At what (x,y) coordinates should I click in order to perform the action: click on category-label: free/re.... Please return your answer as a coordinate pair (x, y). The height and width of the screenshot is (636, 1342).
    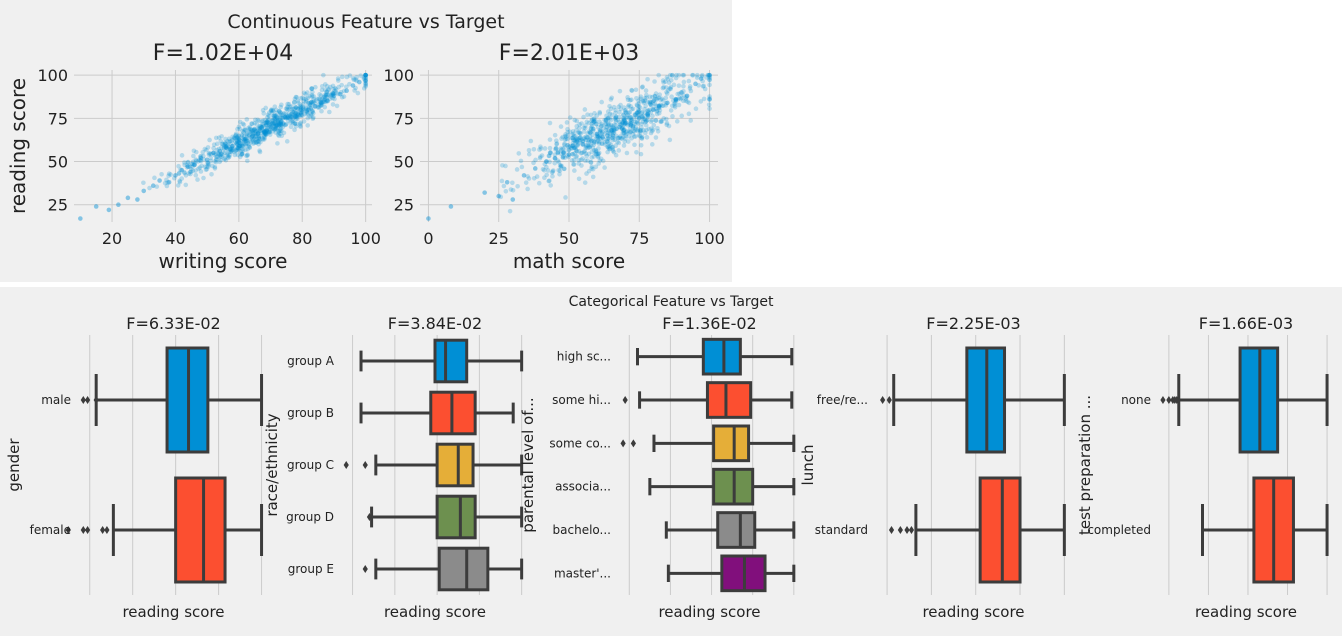
    Looking at the image, I should click on (842, 400).